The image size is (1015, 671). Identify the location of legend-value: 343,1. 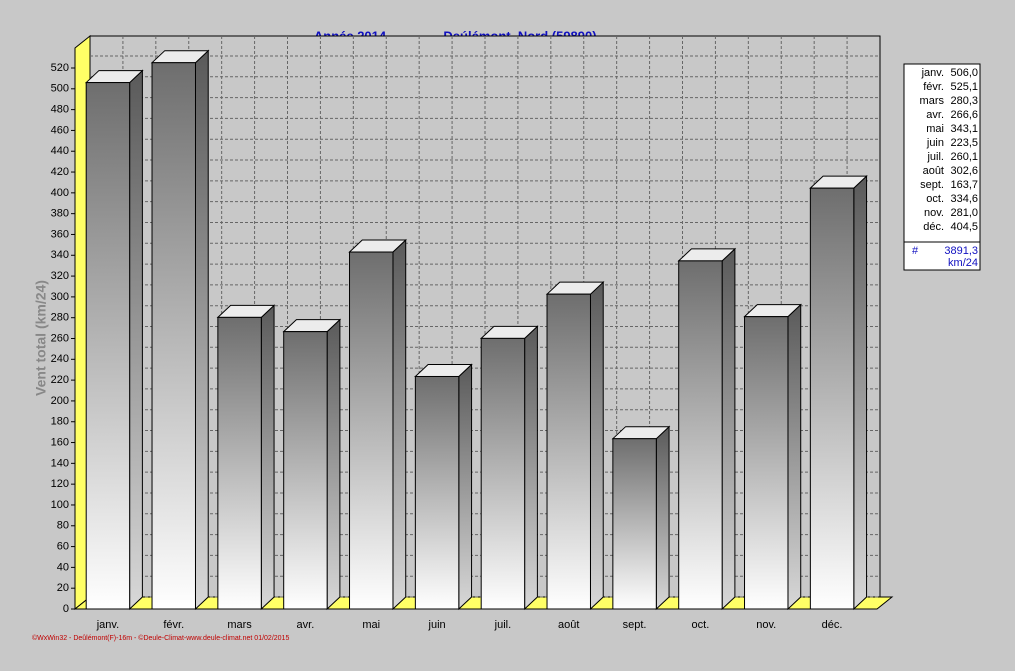
(964, 129).